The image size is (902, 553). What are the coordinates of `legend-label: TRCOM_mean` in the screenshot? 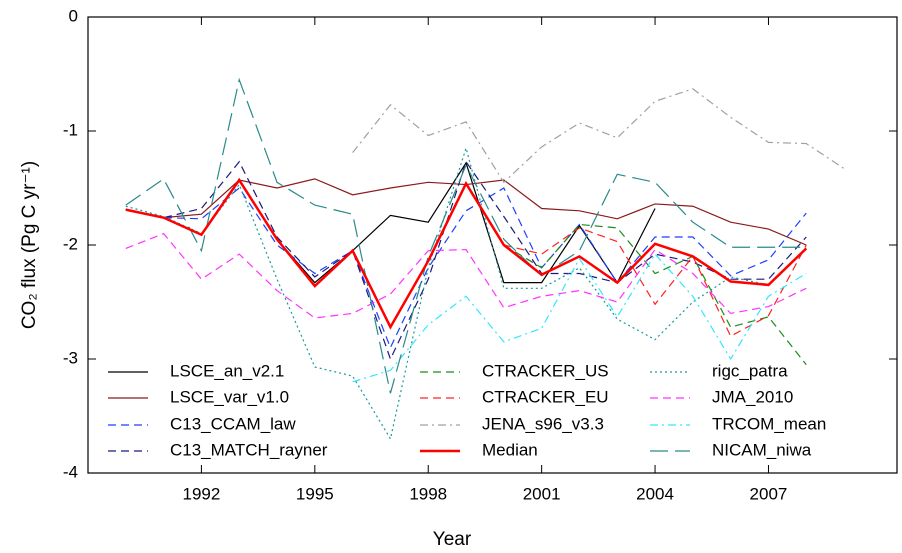 It's located at (769, 423).